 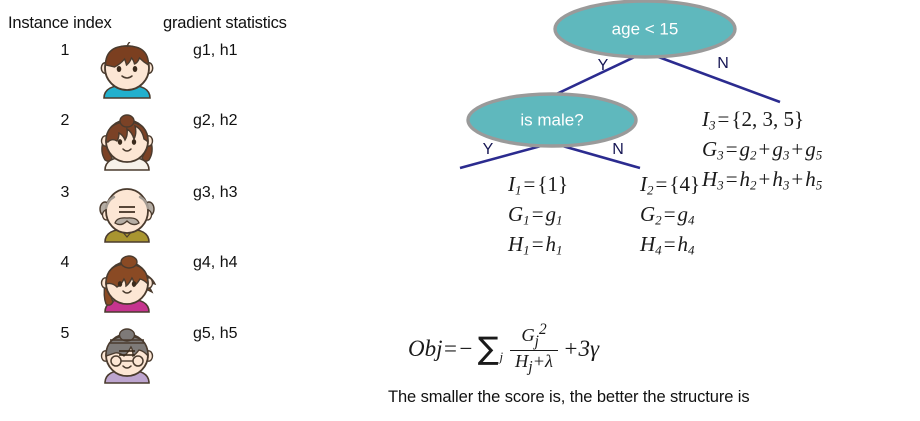 I want to click on leaf-3-G: G3=g2+g3+g5, so click(x=762, y=149).